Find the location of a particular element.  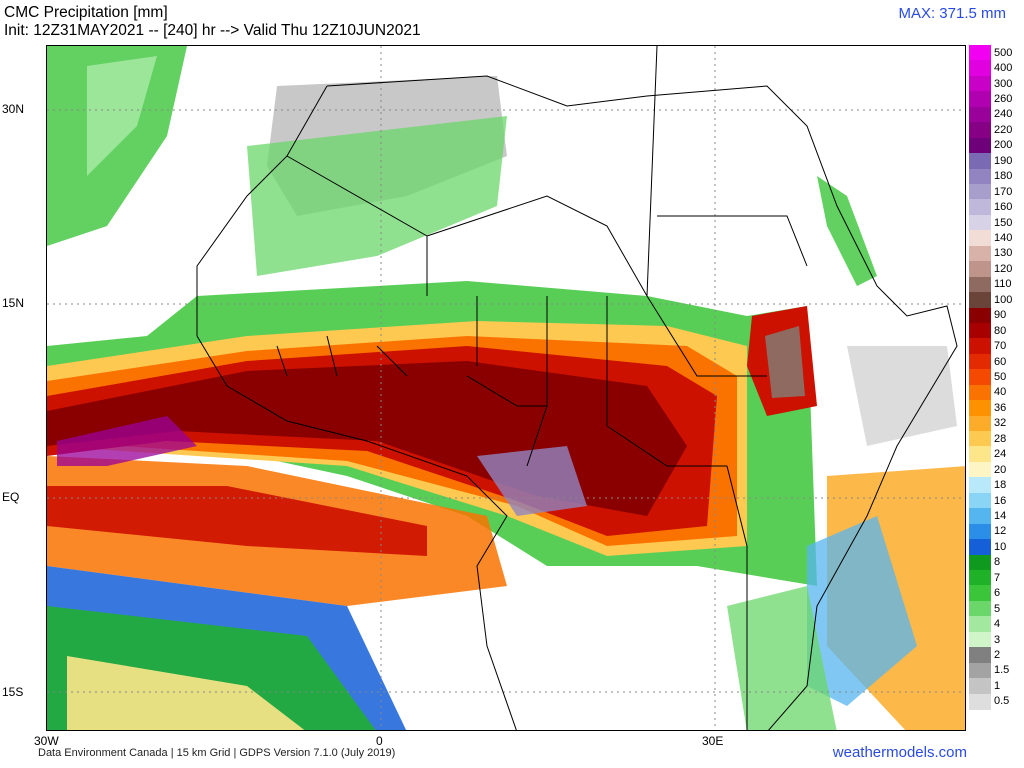

colorbar-label: 2 is located at coordinates (997, 654).